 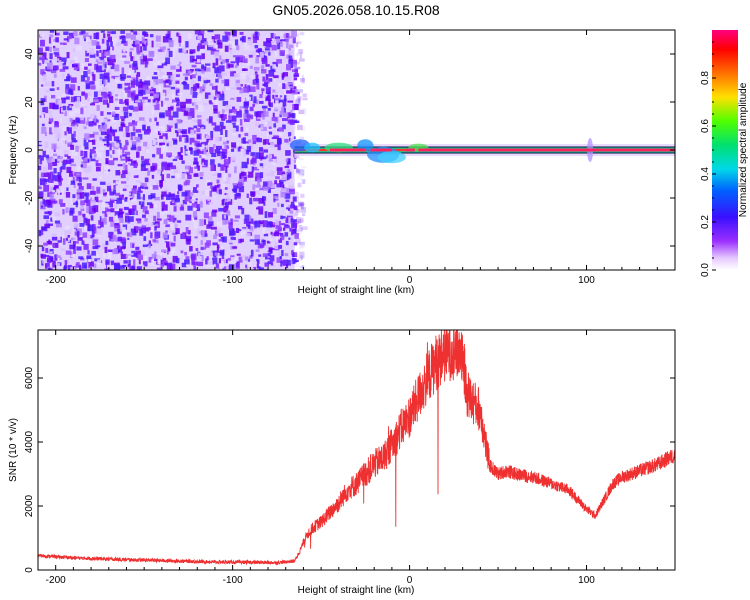 I want to click on snr-y-tick-label: 2000, so click(x=29, y=505).